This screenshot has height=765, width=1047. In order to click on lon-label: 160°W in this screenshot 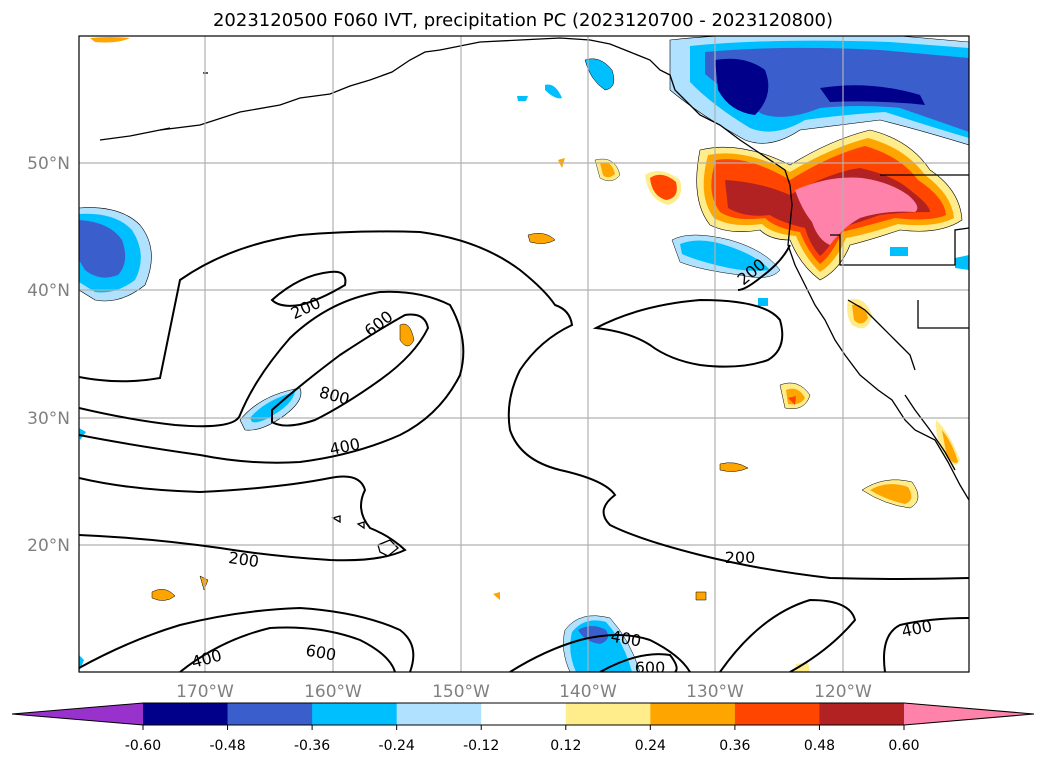, I will do `click(333, 692)`.